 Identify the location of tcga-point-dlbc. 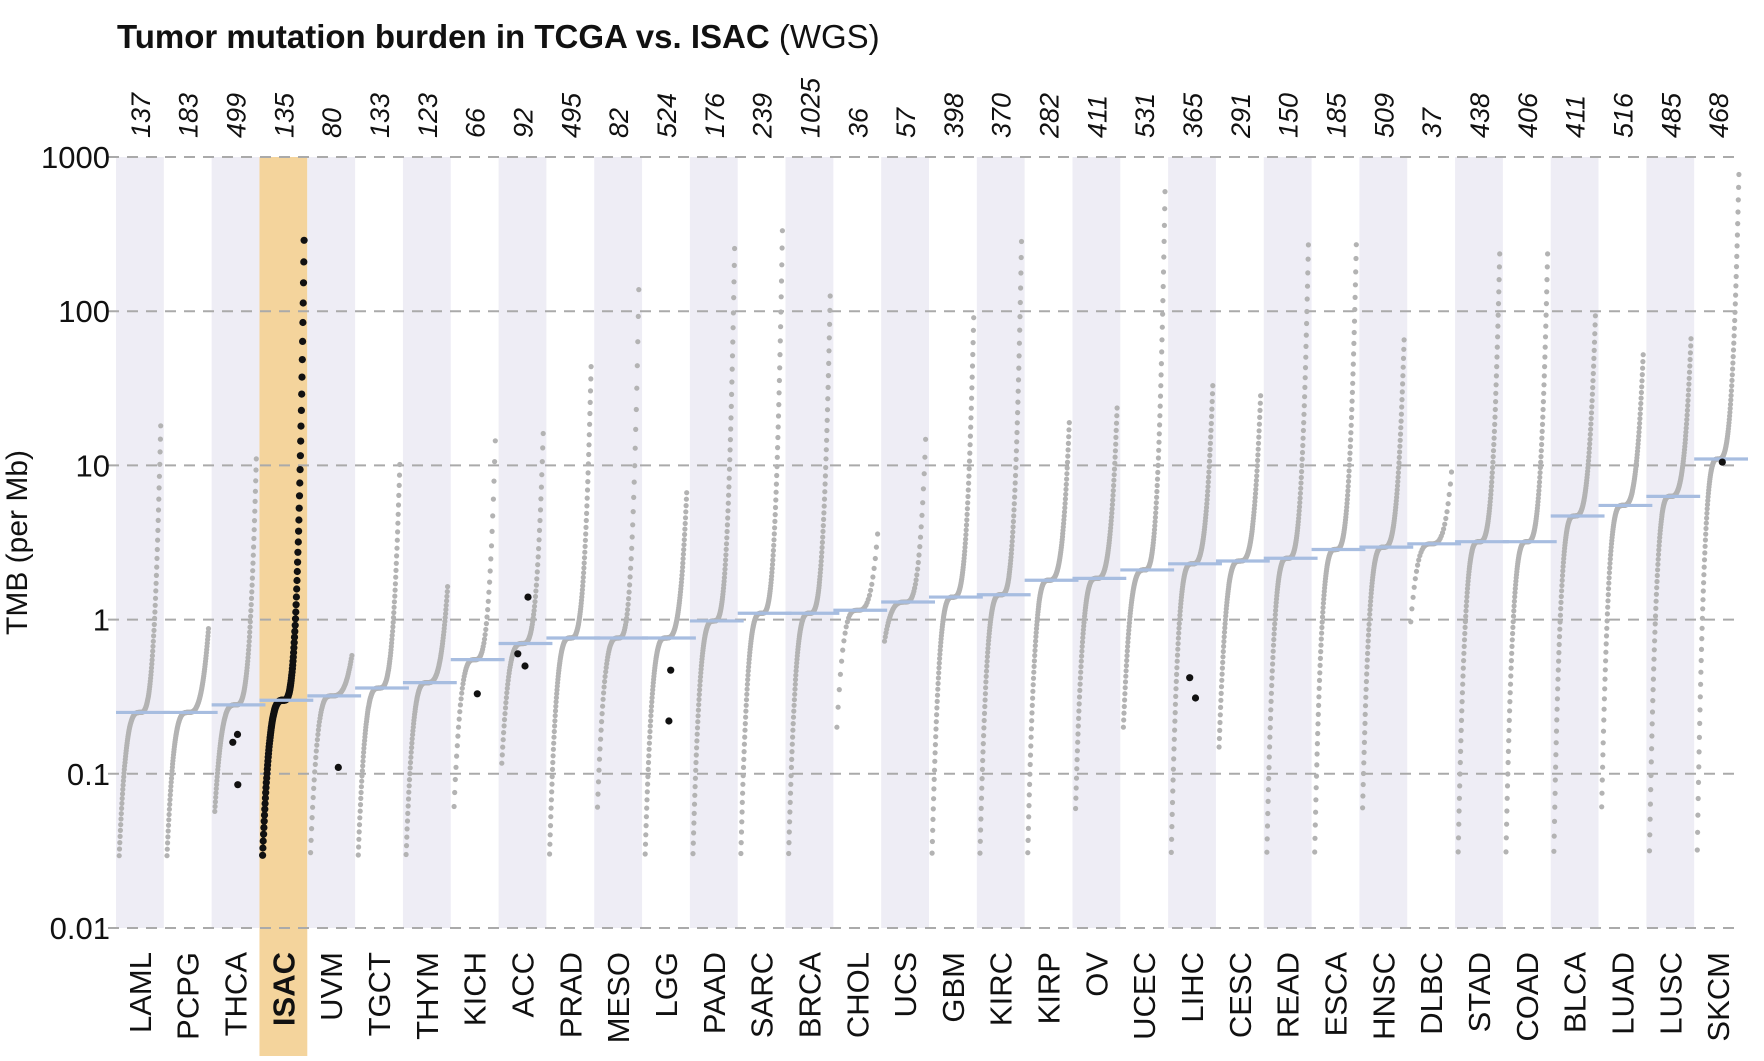
(1415, 579).